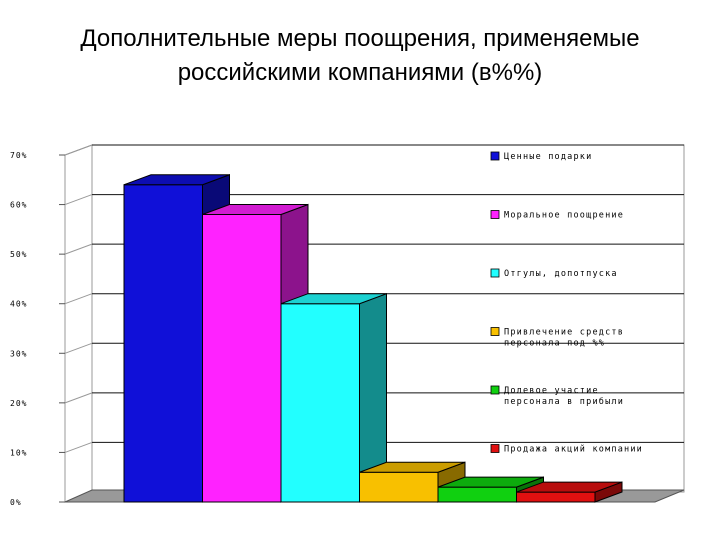 The image size is (720, 540). Describe the element at coordinates (18, 254) in the screenshot. I see `y-tick-label: 50%` at that location.